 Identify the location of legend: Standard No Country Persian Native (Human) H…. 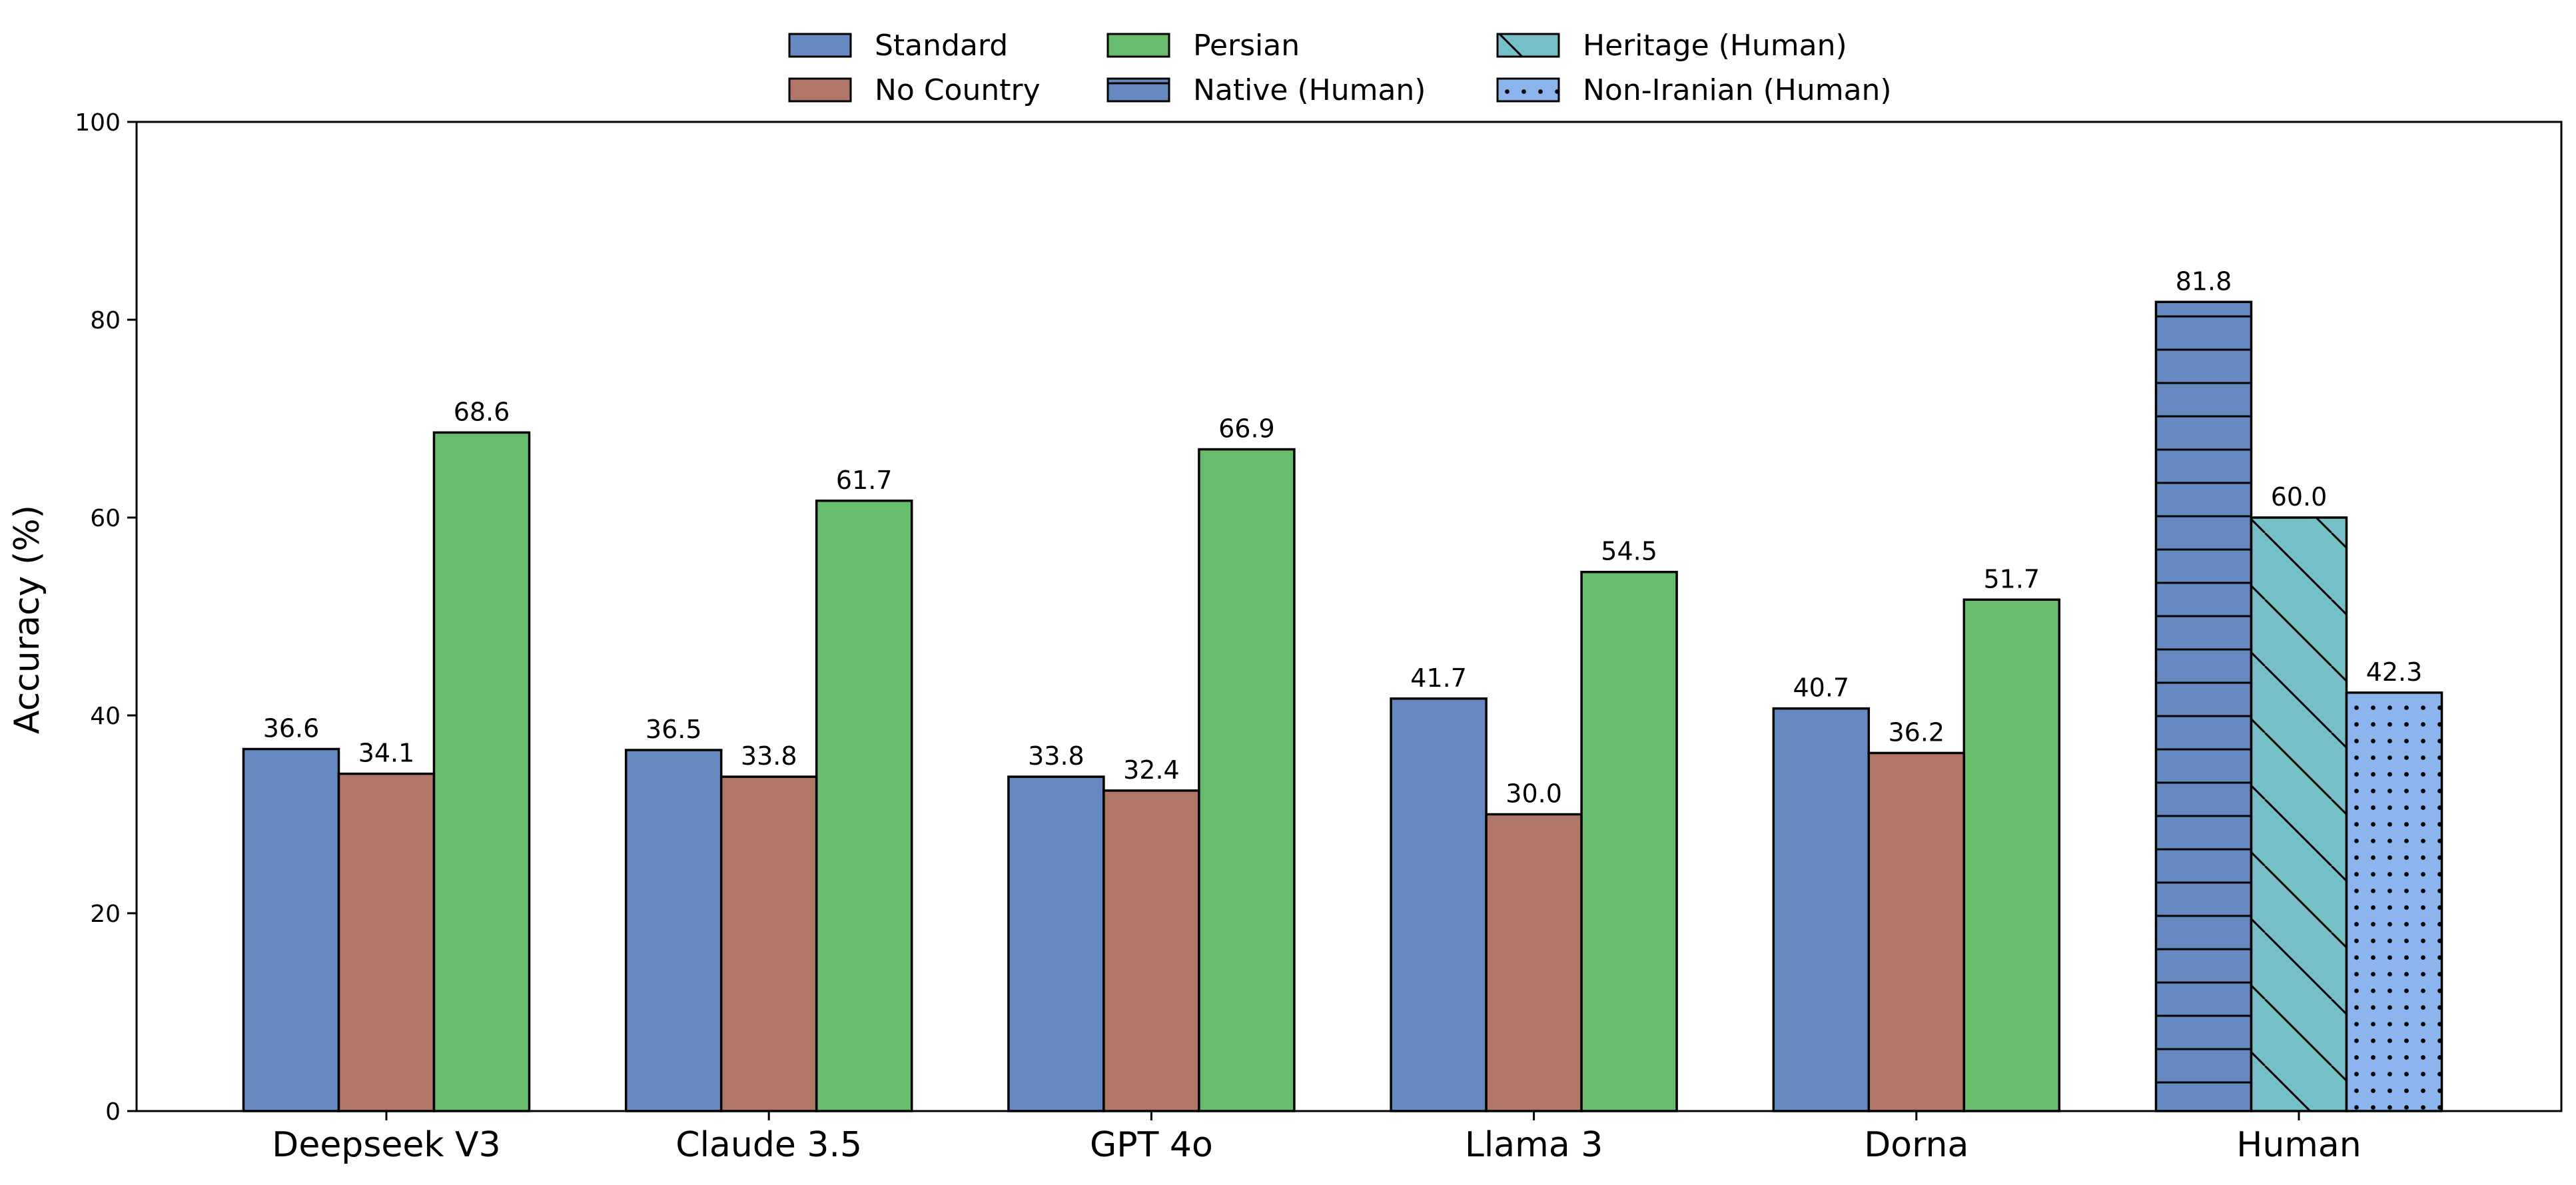
(1340, 68).